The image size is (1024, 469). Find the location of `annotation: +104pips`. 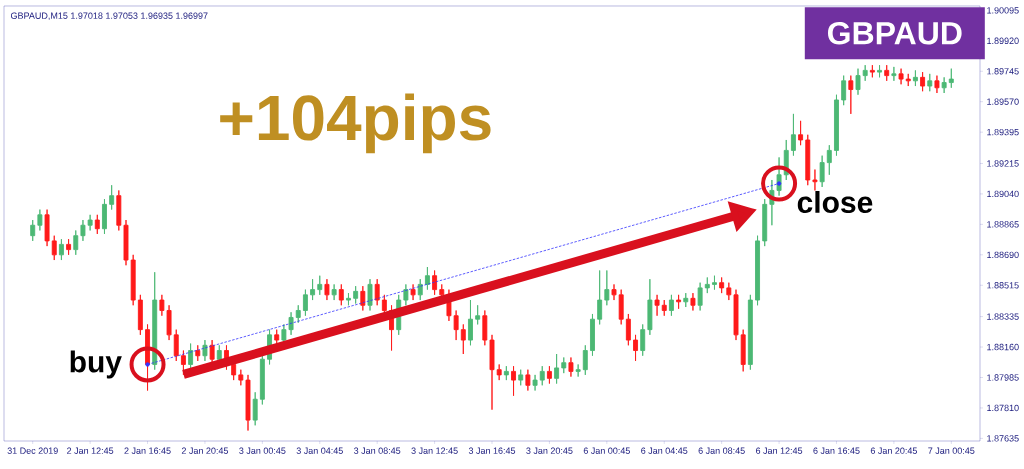

annotation: +104pips is located at coordinates (355, 123).